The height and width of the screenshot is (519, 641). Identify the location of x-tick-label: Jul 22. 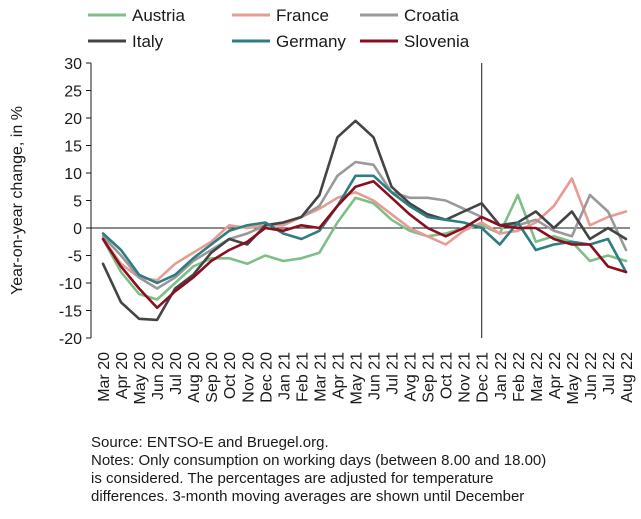
(609, 373).